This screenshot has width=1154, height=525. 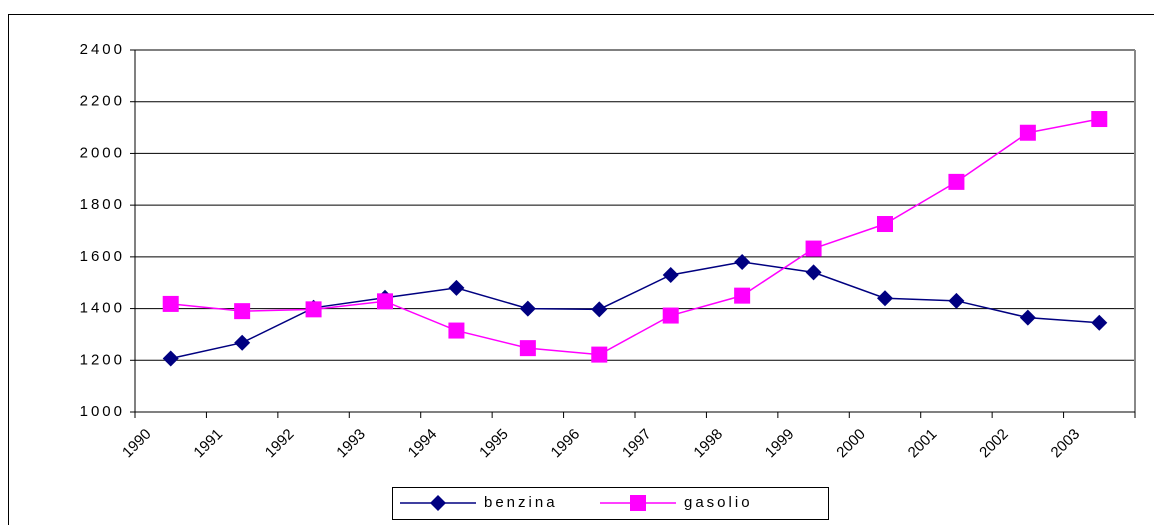 I want to click on x-tick-label: 2002, so click(x=994, y=444).